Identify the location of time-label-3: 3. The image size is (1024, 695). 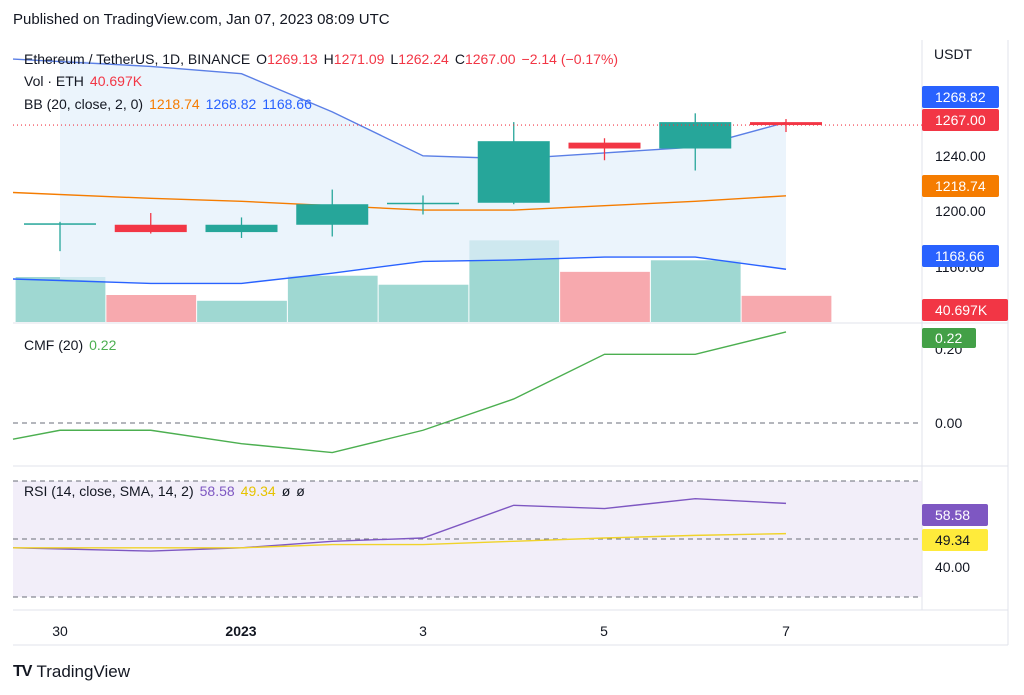
(423, 631).